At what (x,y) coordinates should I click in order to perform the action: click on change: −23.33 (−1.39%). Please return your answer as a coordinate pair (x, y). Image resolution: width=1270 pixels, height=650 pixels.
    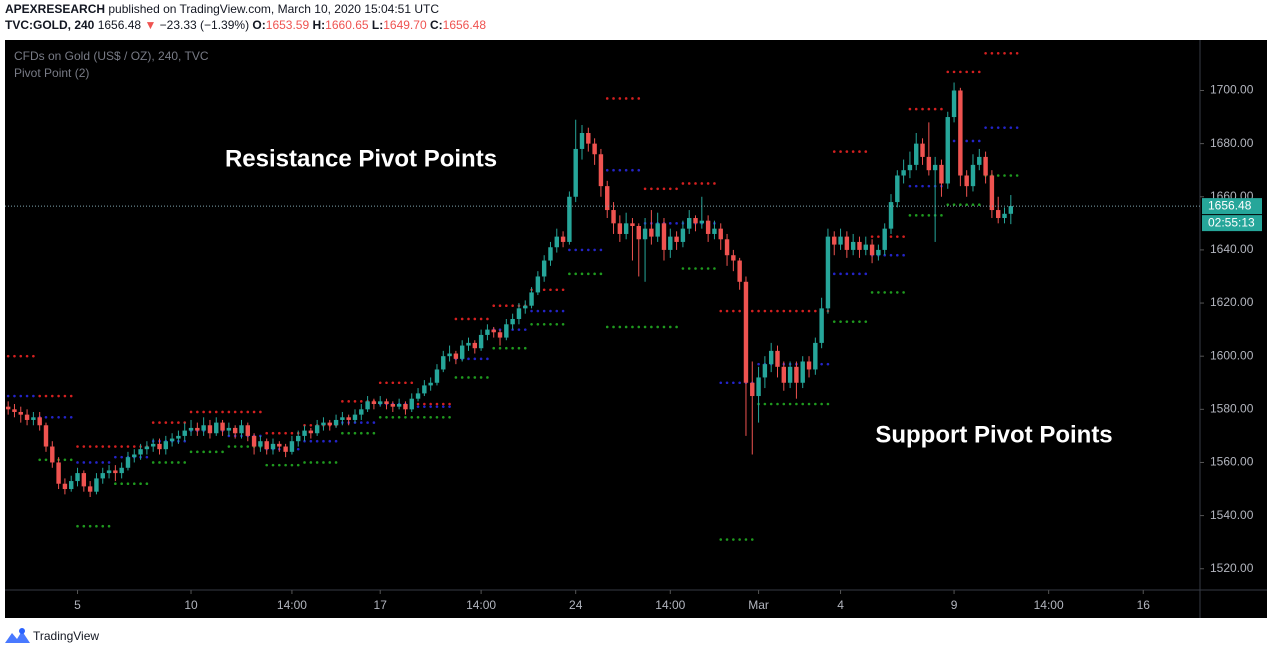
    Looking at the image, I should click on (204, 25).